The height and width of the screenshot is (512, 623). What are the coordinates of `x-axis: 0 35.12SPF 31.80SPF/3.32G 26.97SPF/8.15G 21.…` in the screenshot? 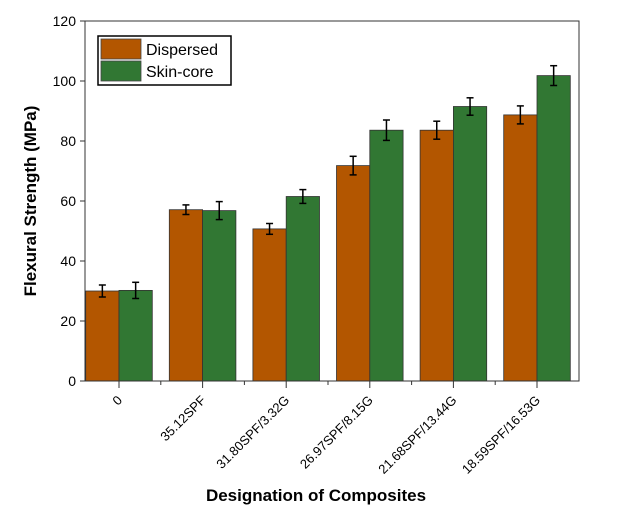 It's located at (326, 429).